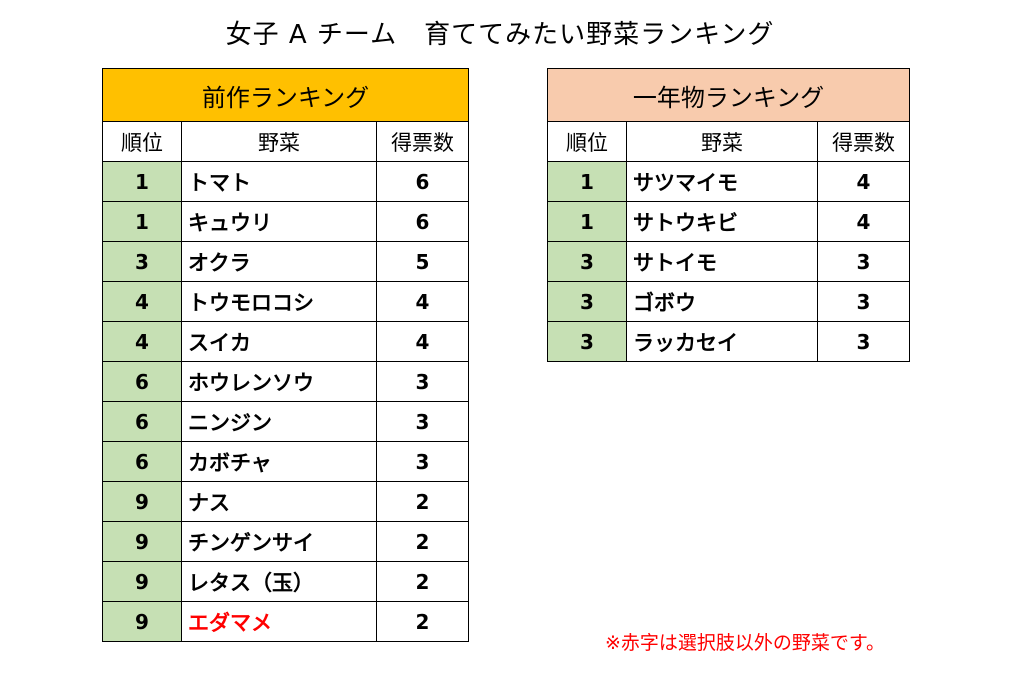  Describe the element at coordinates (722, 341) in the screenshot. I see `vegetable-cell: ラッカセイ` at that location.